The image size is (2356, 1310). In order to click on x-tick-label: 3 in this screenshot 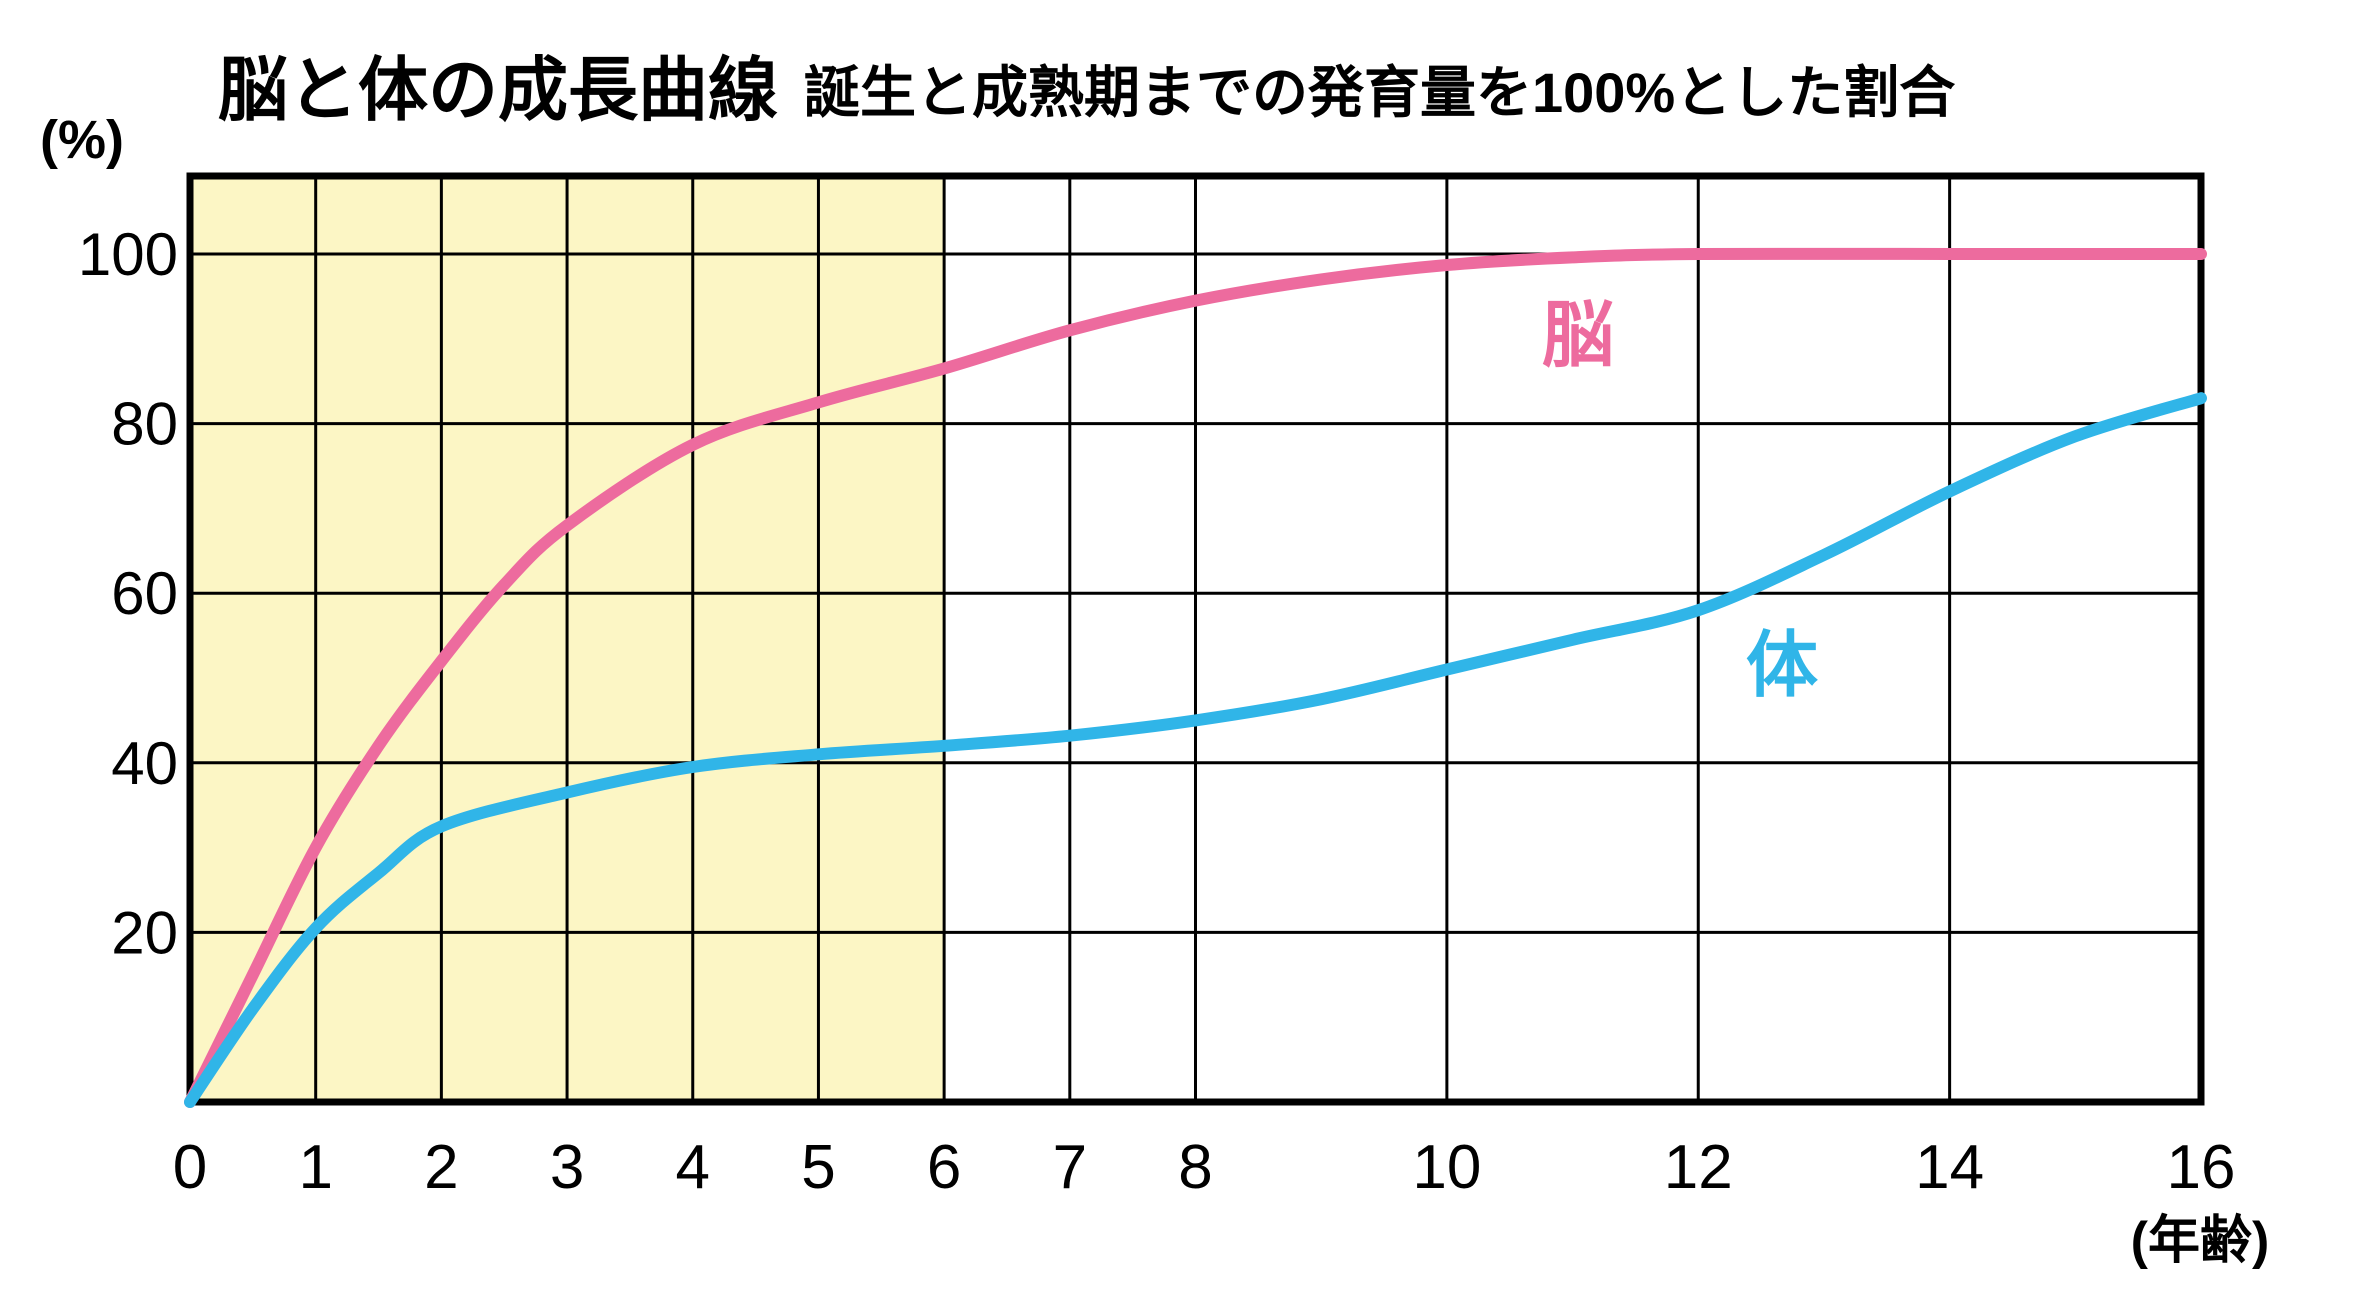, I will do `click(567, 1167)`.